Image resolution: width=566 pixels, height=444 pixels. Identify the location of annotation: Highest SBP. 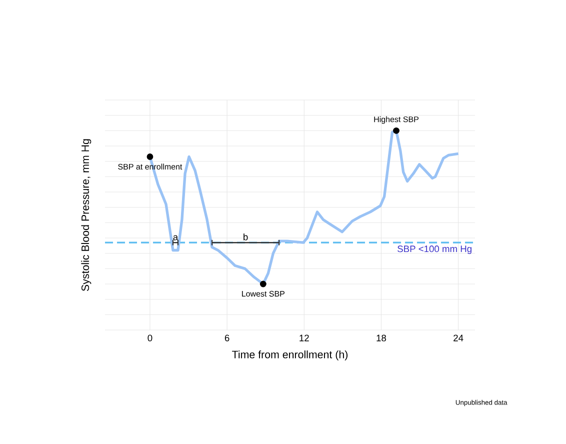
(396, 120).